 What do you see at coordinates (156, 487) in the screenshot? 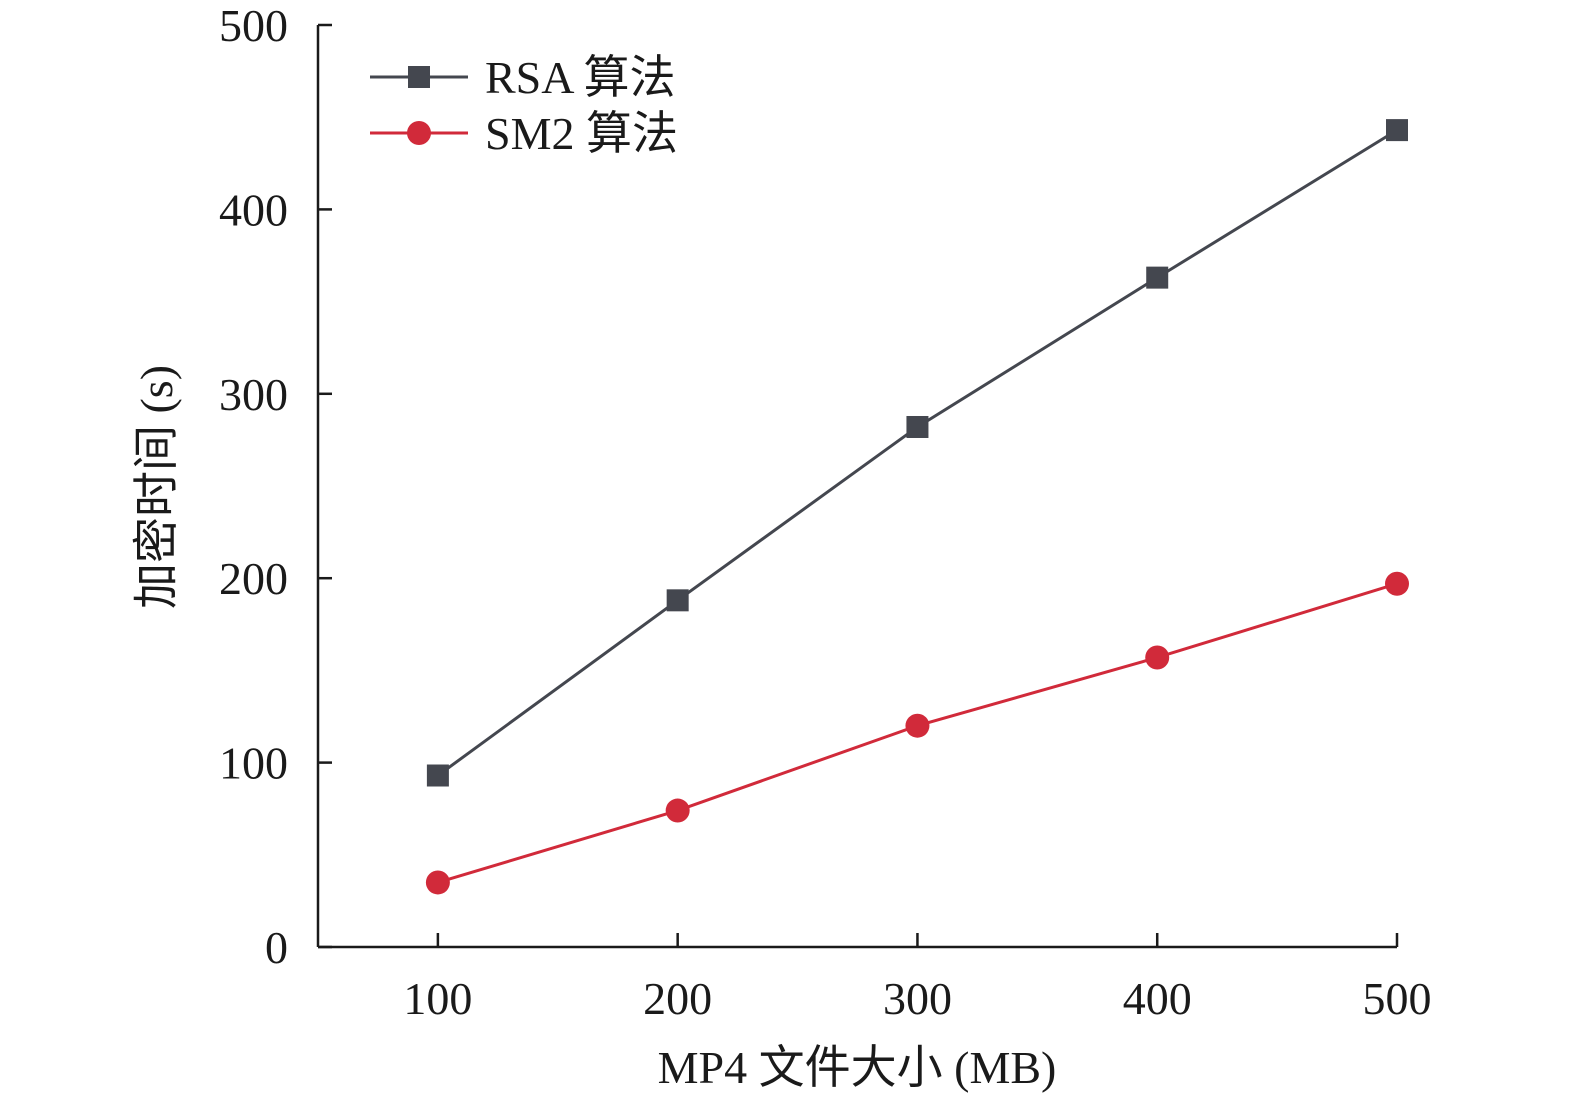
I see `y-axis-title: 加密时间 (s)` at bounding box center [156, 487].